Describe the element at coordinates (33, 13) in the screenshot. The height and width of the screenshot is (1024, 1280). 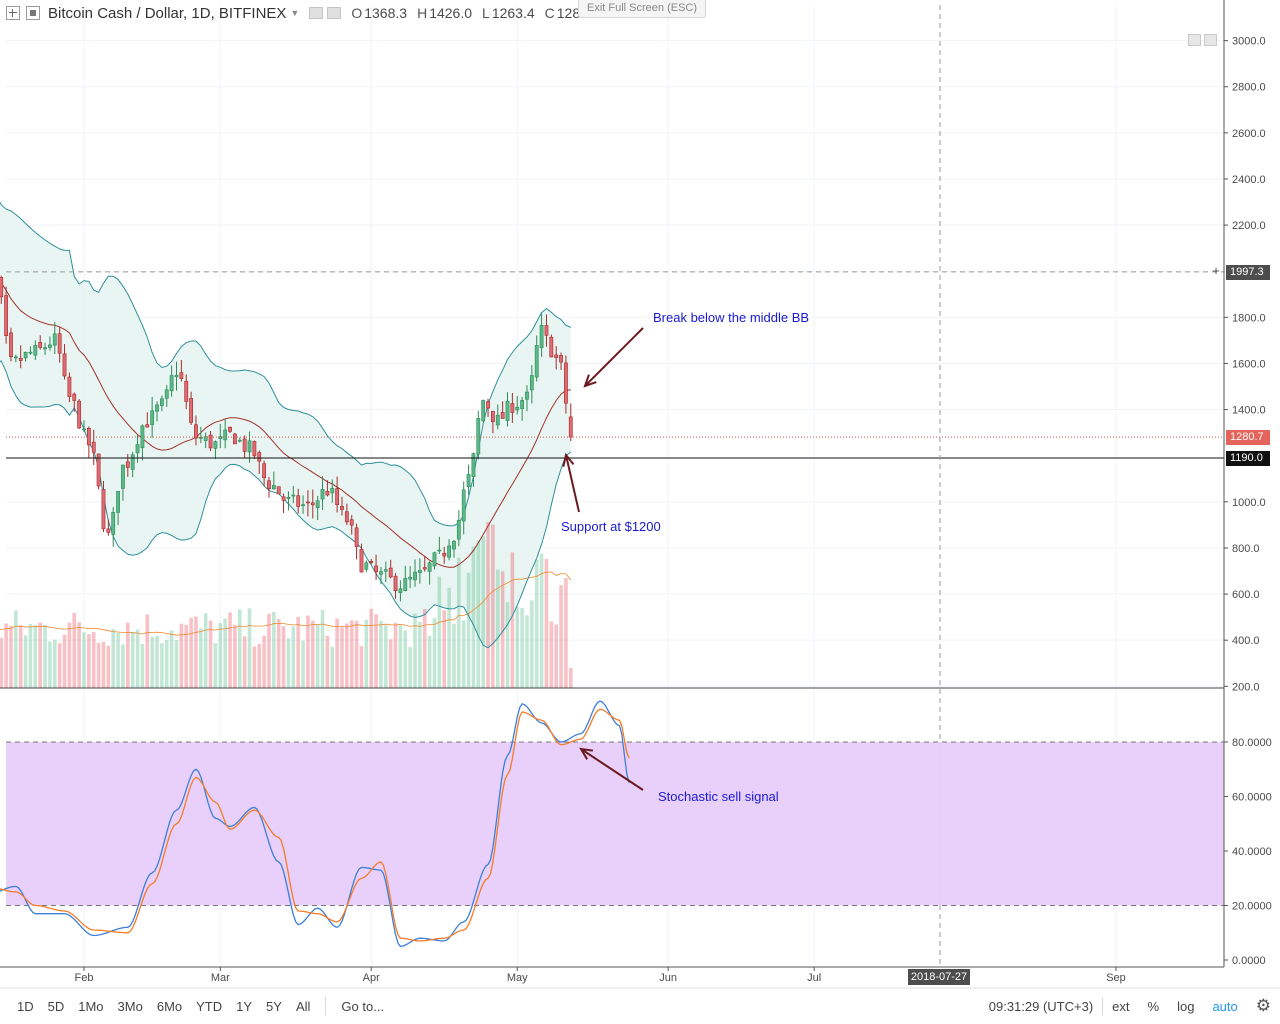
I see `hide-pane-icon` at that location.